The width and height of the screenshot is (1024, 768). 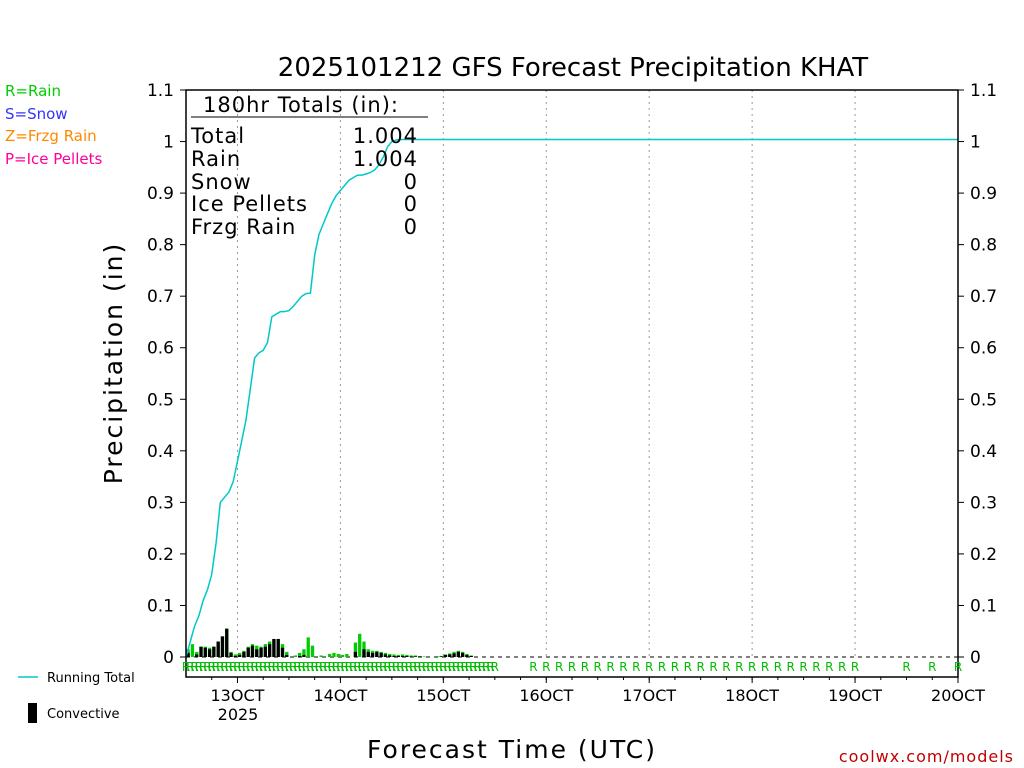 What do you see at coordinates (168, 143) in the screenshot?
I see `y-tick-label-left: 1` at bounding box center [168, 143].